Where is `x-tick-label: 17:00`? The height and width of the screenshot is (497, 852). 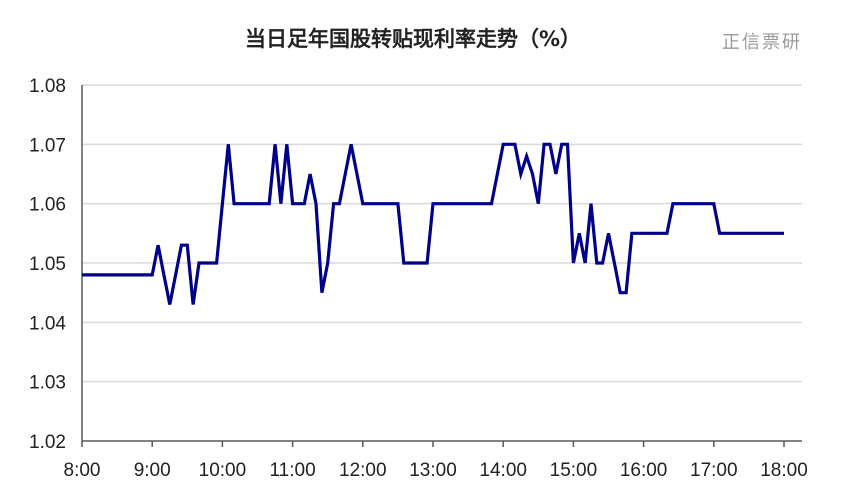
x-tick-label: 17:00 is located at coordinates (714, 470).